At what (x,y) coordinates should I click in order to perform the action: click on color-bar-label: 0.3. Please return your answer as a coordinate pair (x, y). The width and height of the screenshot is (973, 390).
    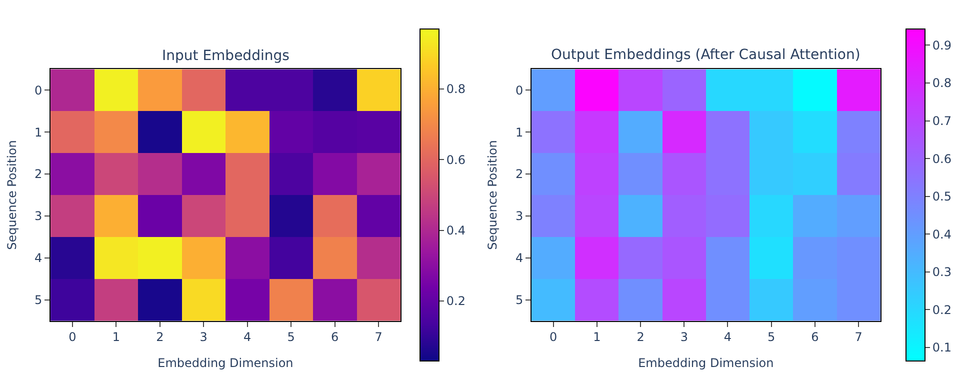
    Looking at the image, I should click on (942, 272).